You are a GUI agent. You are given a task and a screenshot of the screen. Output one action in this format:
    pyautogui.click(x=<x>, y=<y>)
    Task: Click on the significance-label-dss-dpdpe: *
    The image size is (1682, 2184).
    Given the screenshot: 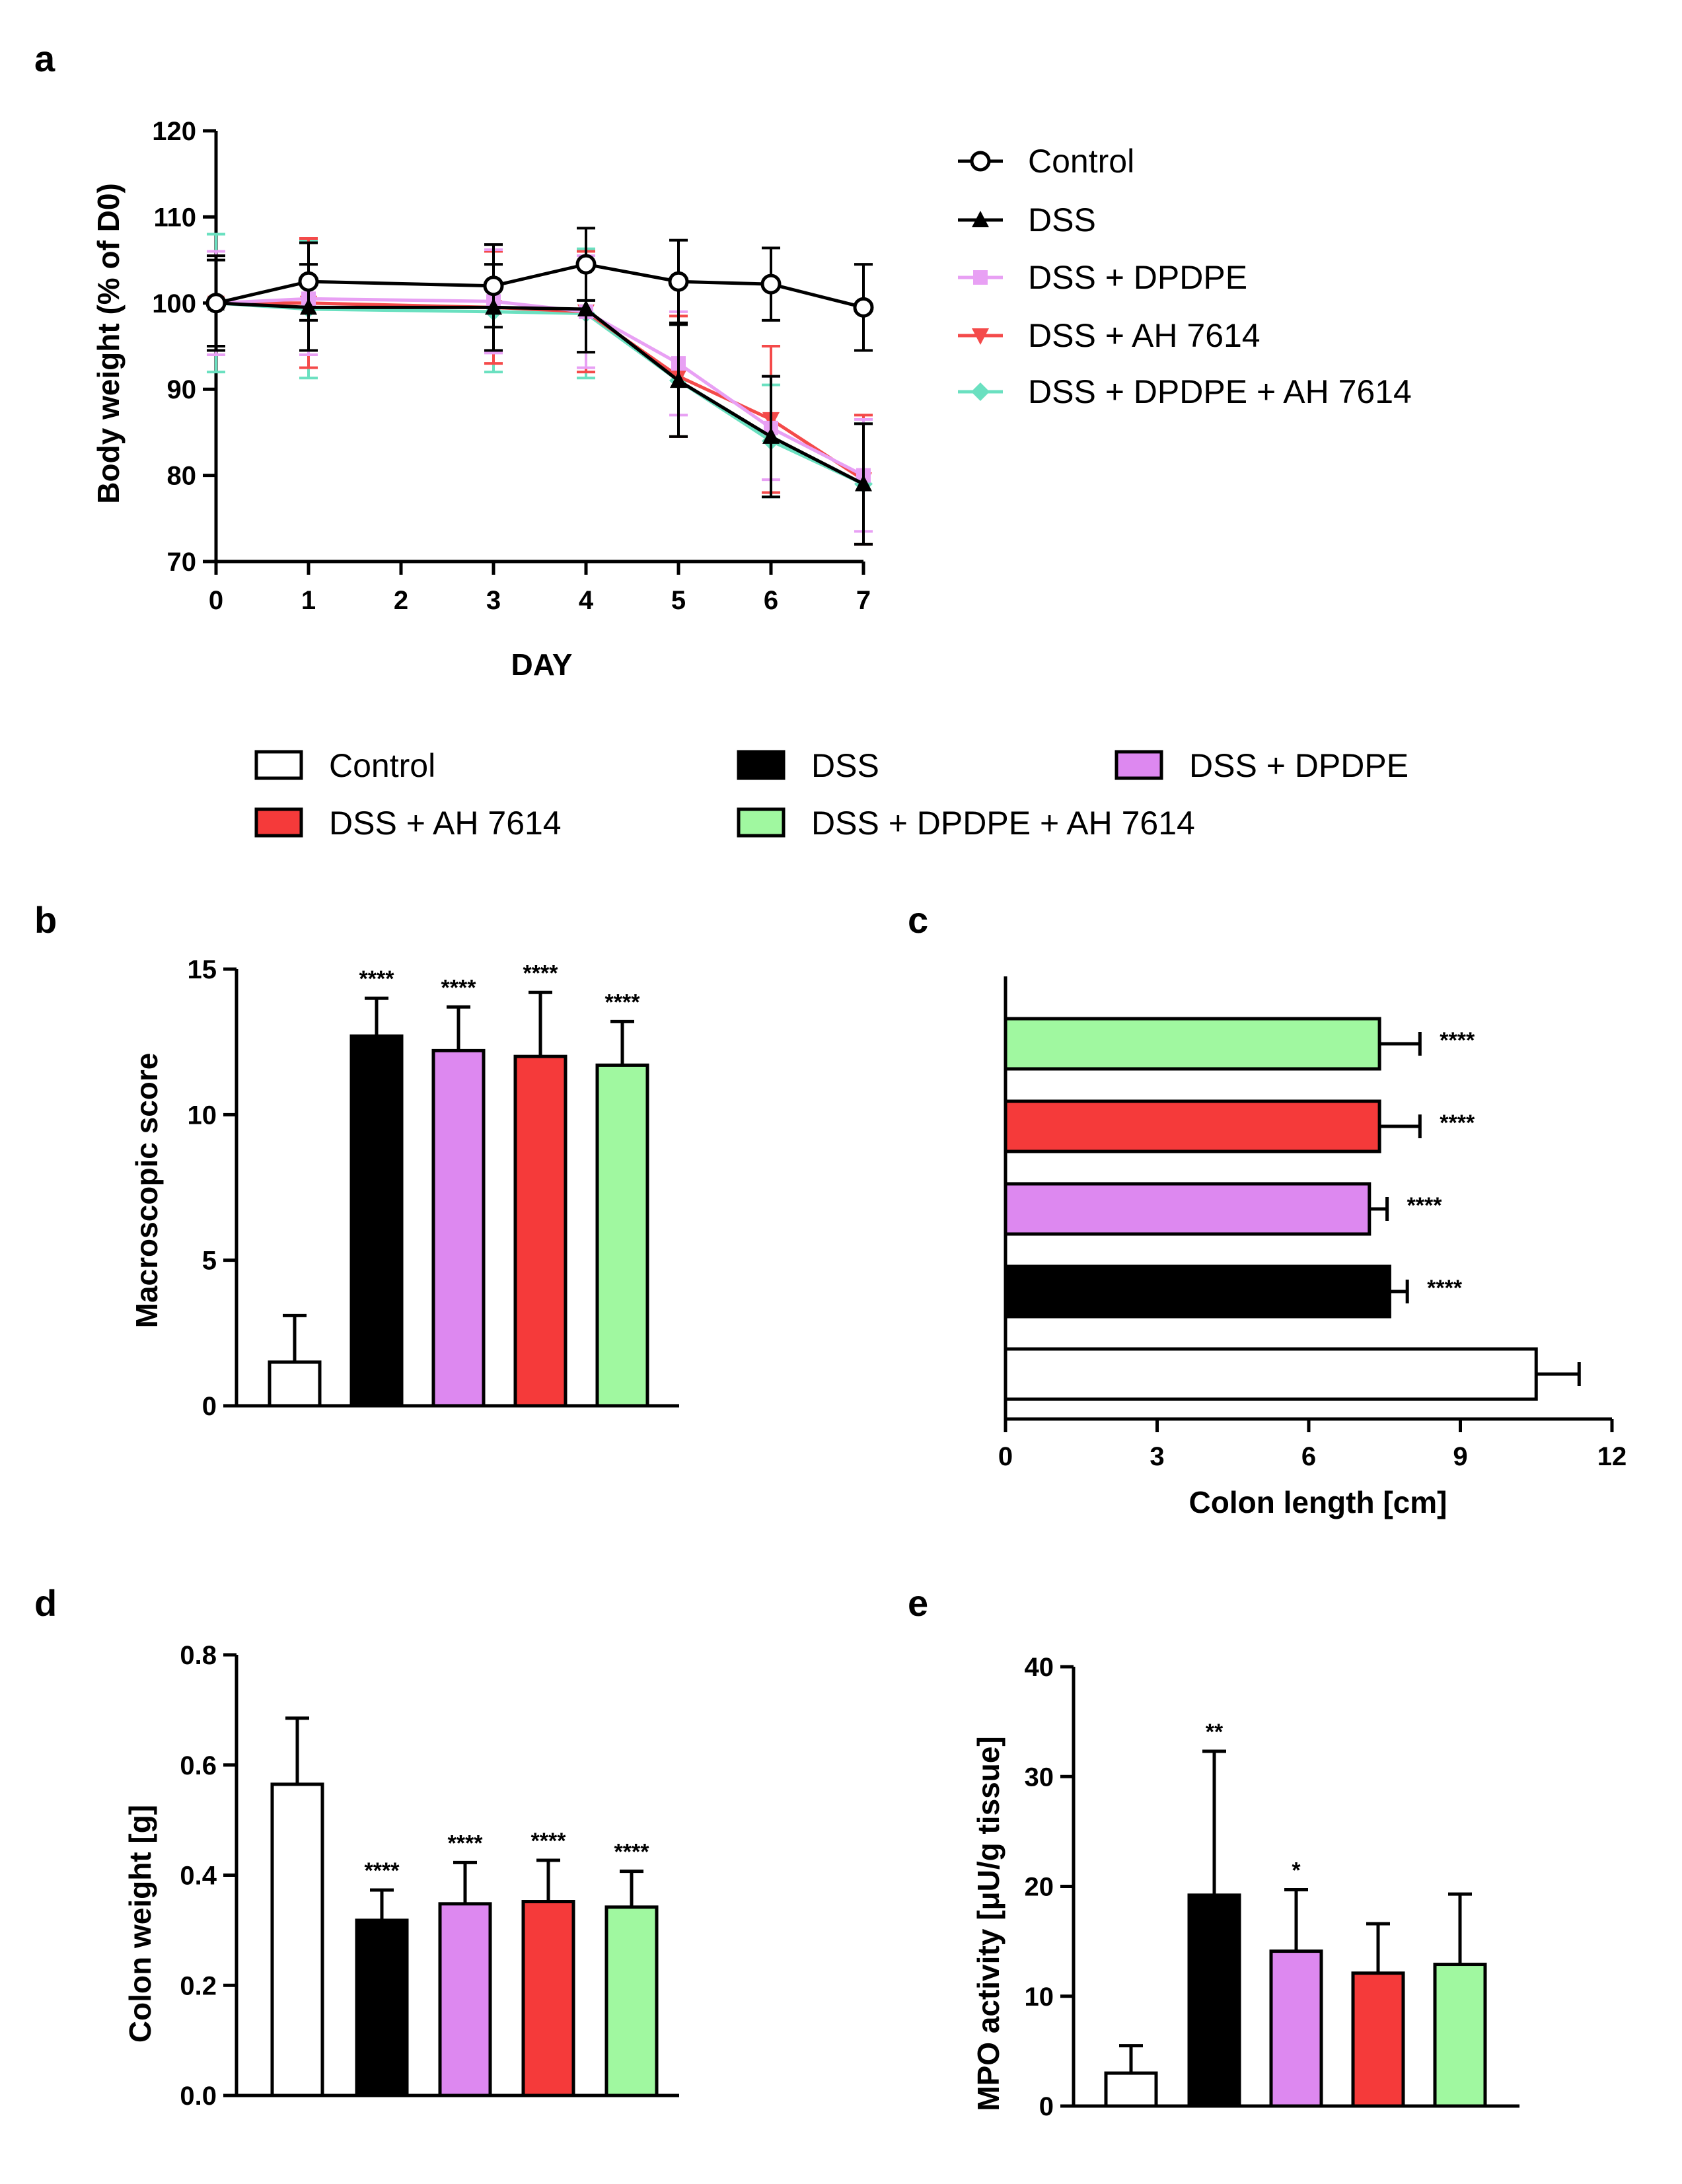 What is the action you would take?
    pyautogui.click(x=1296, y=1870)
    